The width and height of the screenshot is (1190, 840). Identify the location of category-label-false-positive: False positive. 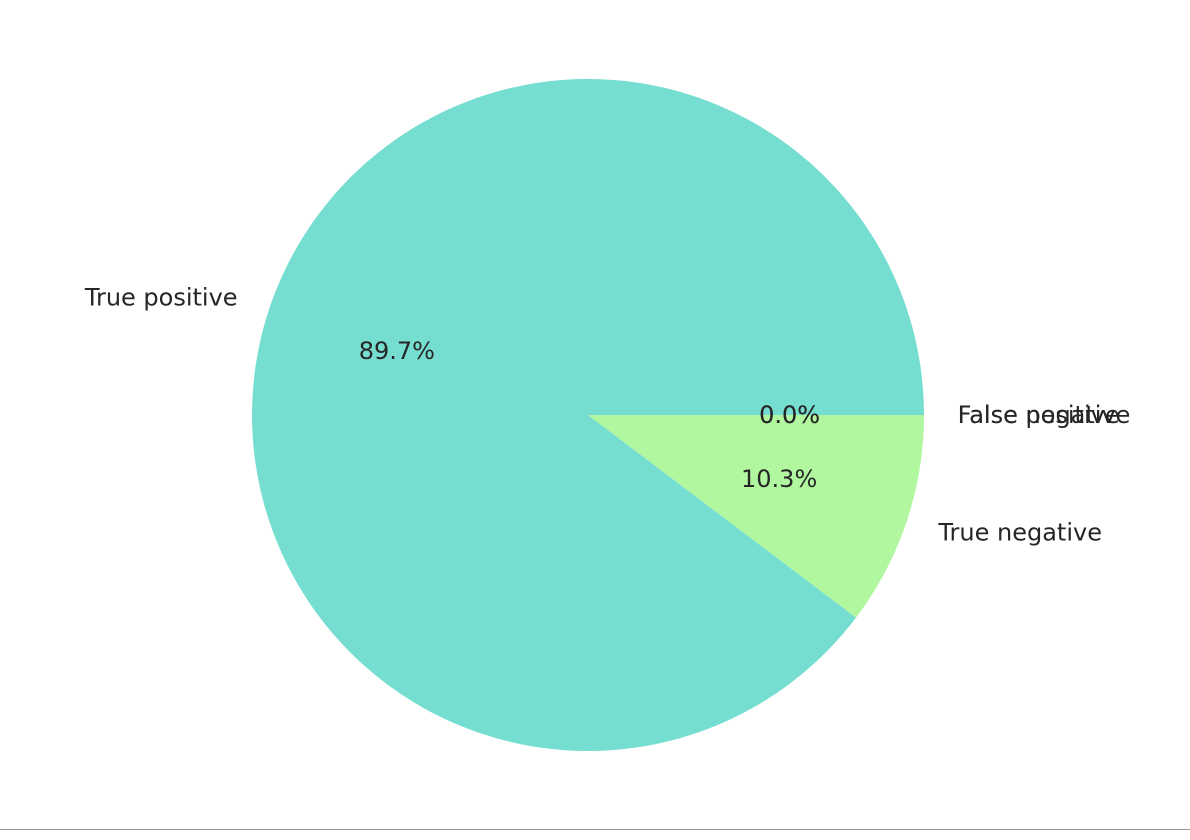
(1039, 415).